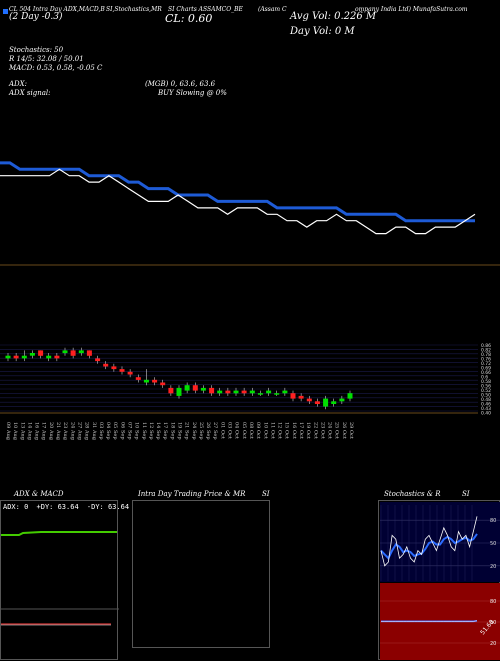 The image size is (500, 661). What do you see at coordinates (493, 567) in the screenshot?
I see `stochastics-tick: 20` at bounding box center [493, 567].